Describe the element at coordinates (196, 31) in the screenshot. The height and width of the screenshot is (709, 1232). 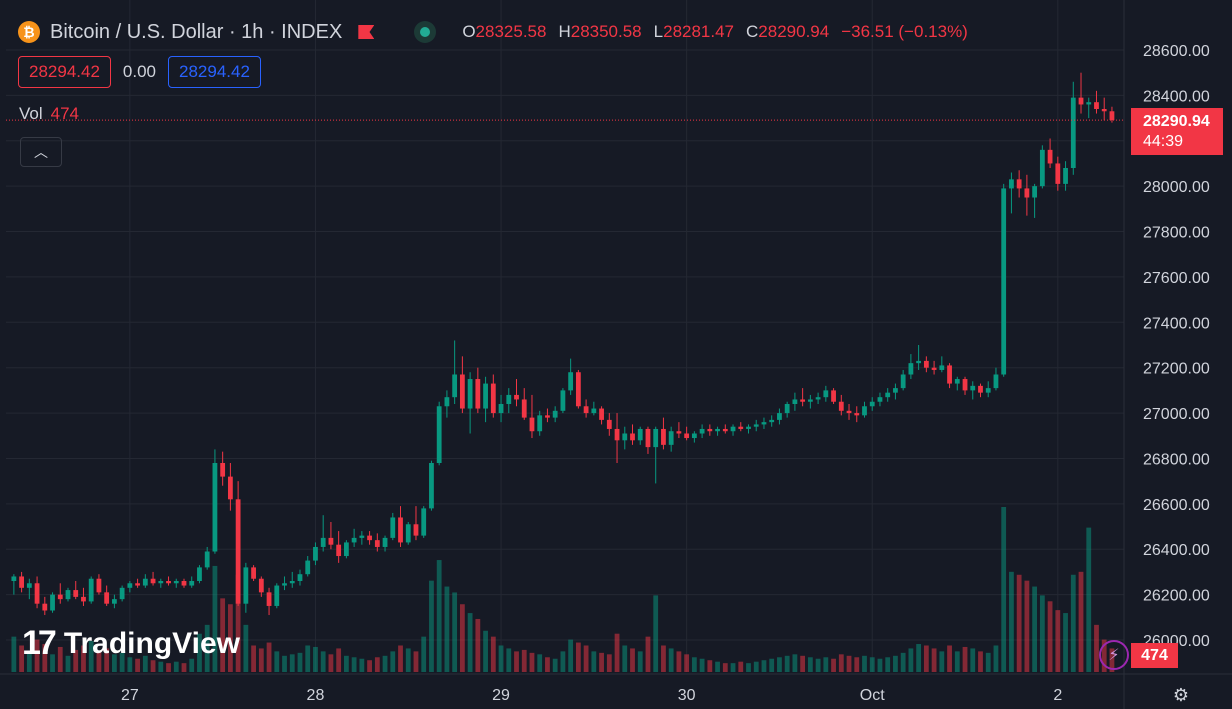
I see `symbol-title: Bitcoin / U.S. Dollar · 1h · INDEX` at that location.